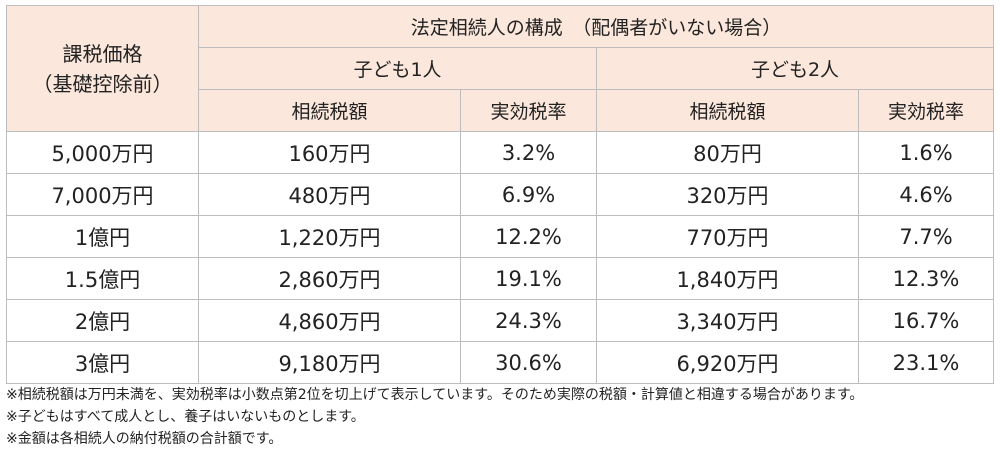 The height and width of the screenshot is (456, 1000). Describe the element at coordinates (528, 362) in the screenshot. I see `cell-rate-one-child: 30.6%` at that location.